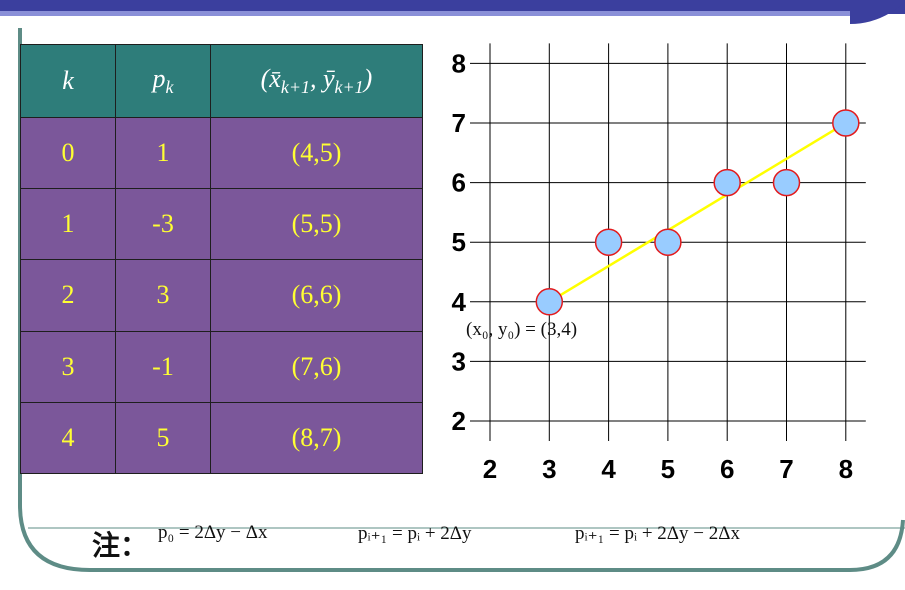 This screenshot has width=905, height=590. What do you see at coordinates (68, 438) in the screenshot?
I see `cell-k: 4` at bounding box center [68, 438].